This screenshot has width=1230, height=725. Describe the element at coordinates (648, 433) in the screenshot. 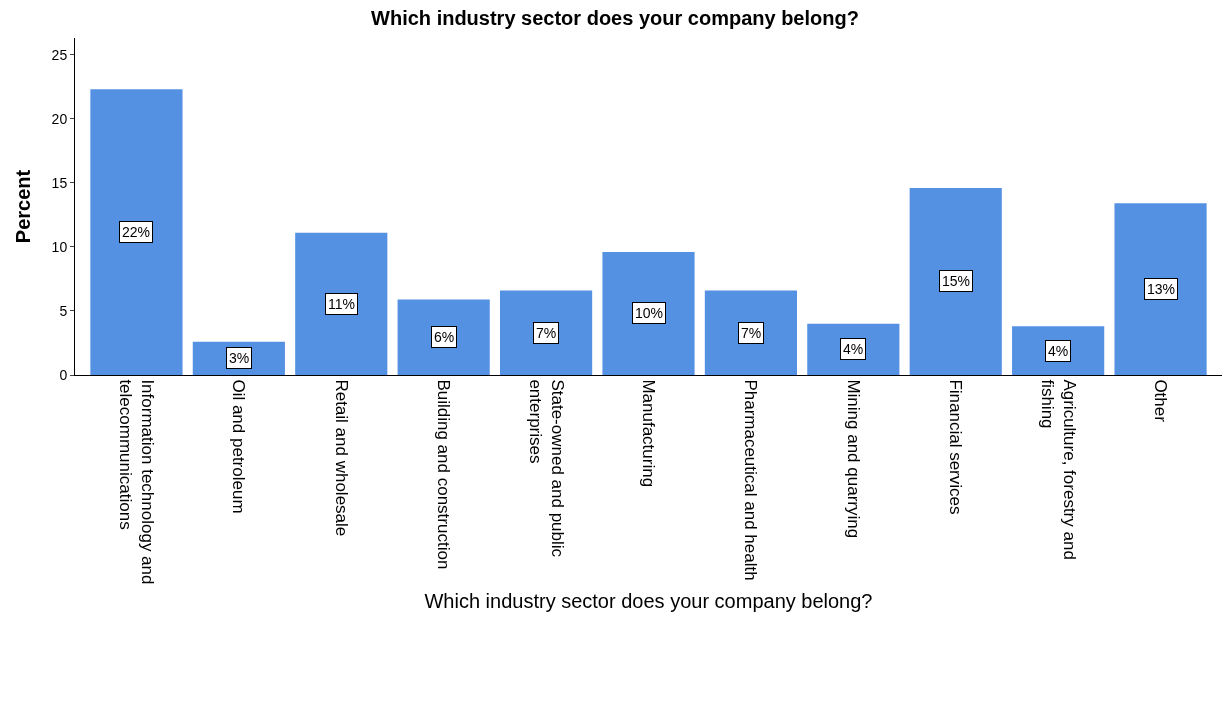

I see `x-tick-label: Manufacturing` at that location.